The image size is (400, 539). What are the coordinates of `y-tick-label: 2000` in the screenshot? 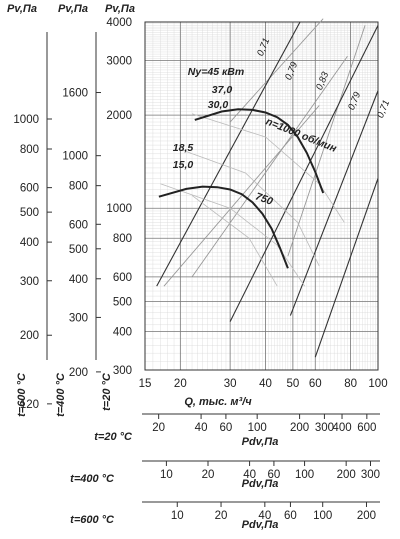 It's located at (119, 116).